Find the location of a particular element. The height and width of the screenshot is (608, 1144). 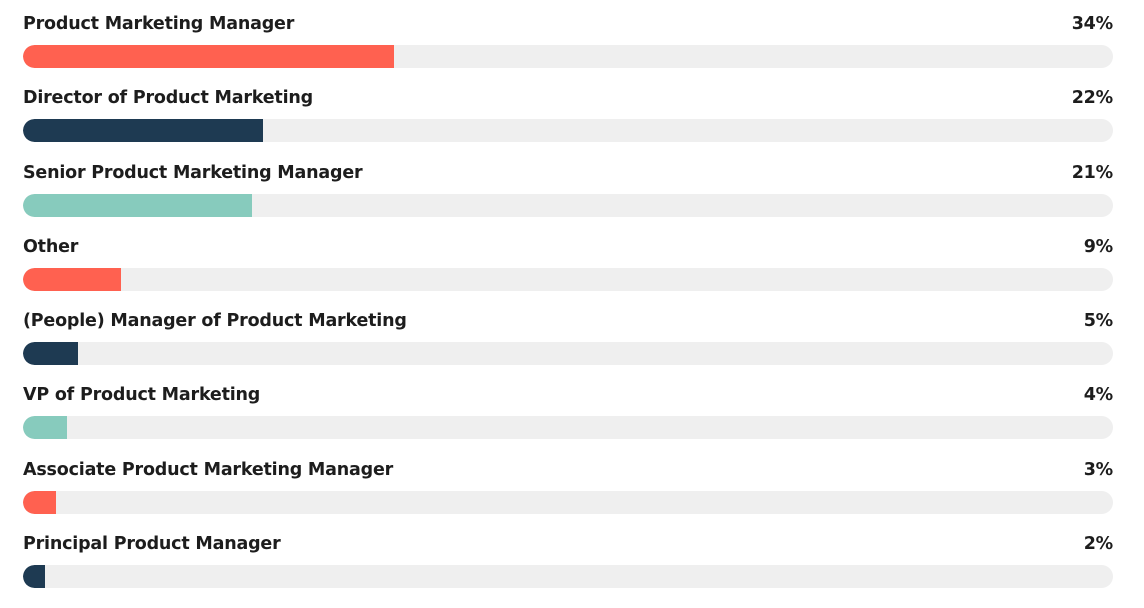

category-label: Director of Product Marketing is located at coordinates (168, 98).